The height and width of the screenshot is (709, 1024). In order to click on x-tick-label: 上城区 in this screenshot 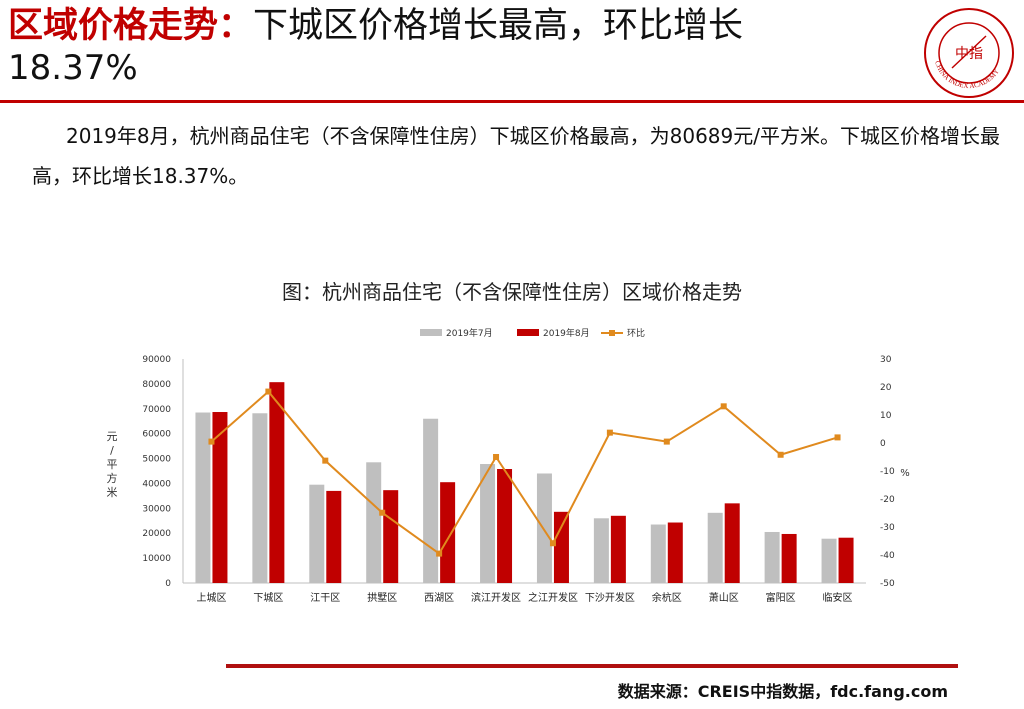, I will do `click(211, 598)`.